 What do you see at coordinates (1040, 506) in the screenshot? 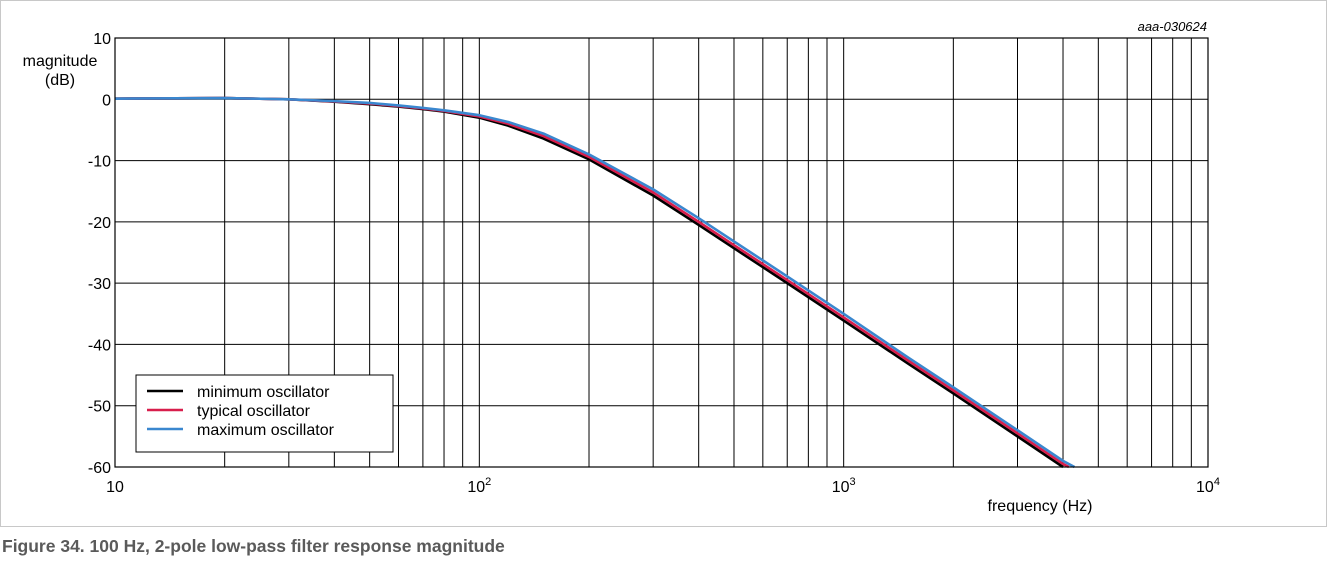
I see `x-axis-label: frequency (Hz)` at bounding box center [1040, 506].